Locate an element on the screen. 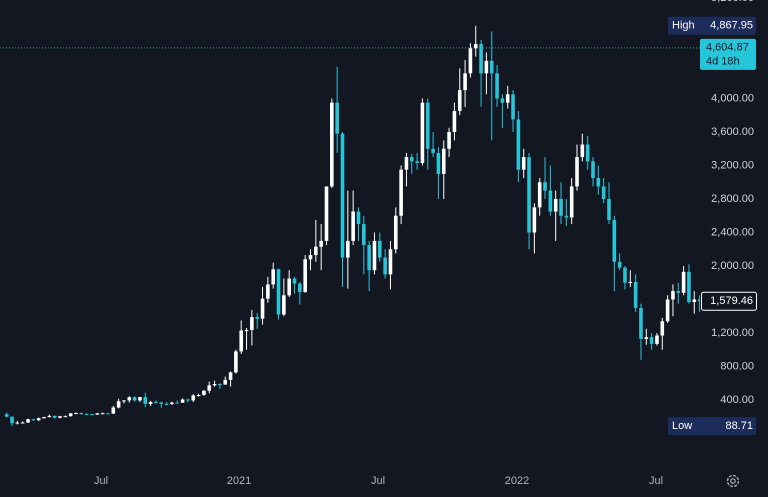 Image resolution: width=768 pixels, height=497 pixels. low-label-value: 88.71 is located at coordinates (739, 426).